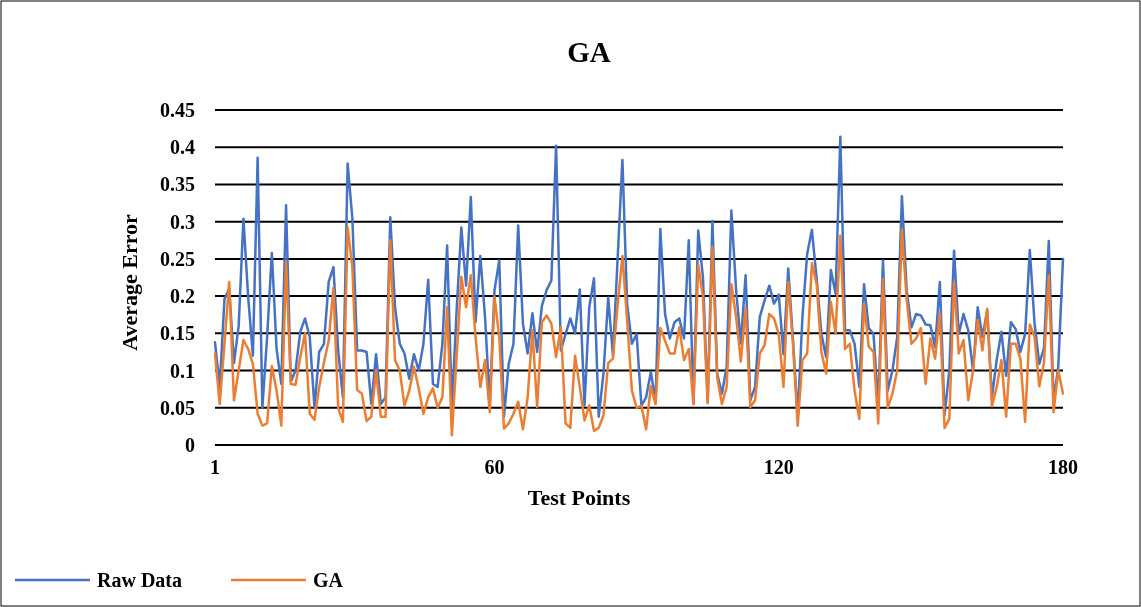 This screenshot has width=1141, height=607. I want to click on x-tick-label: 180, so click(1063, 467).